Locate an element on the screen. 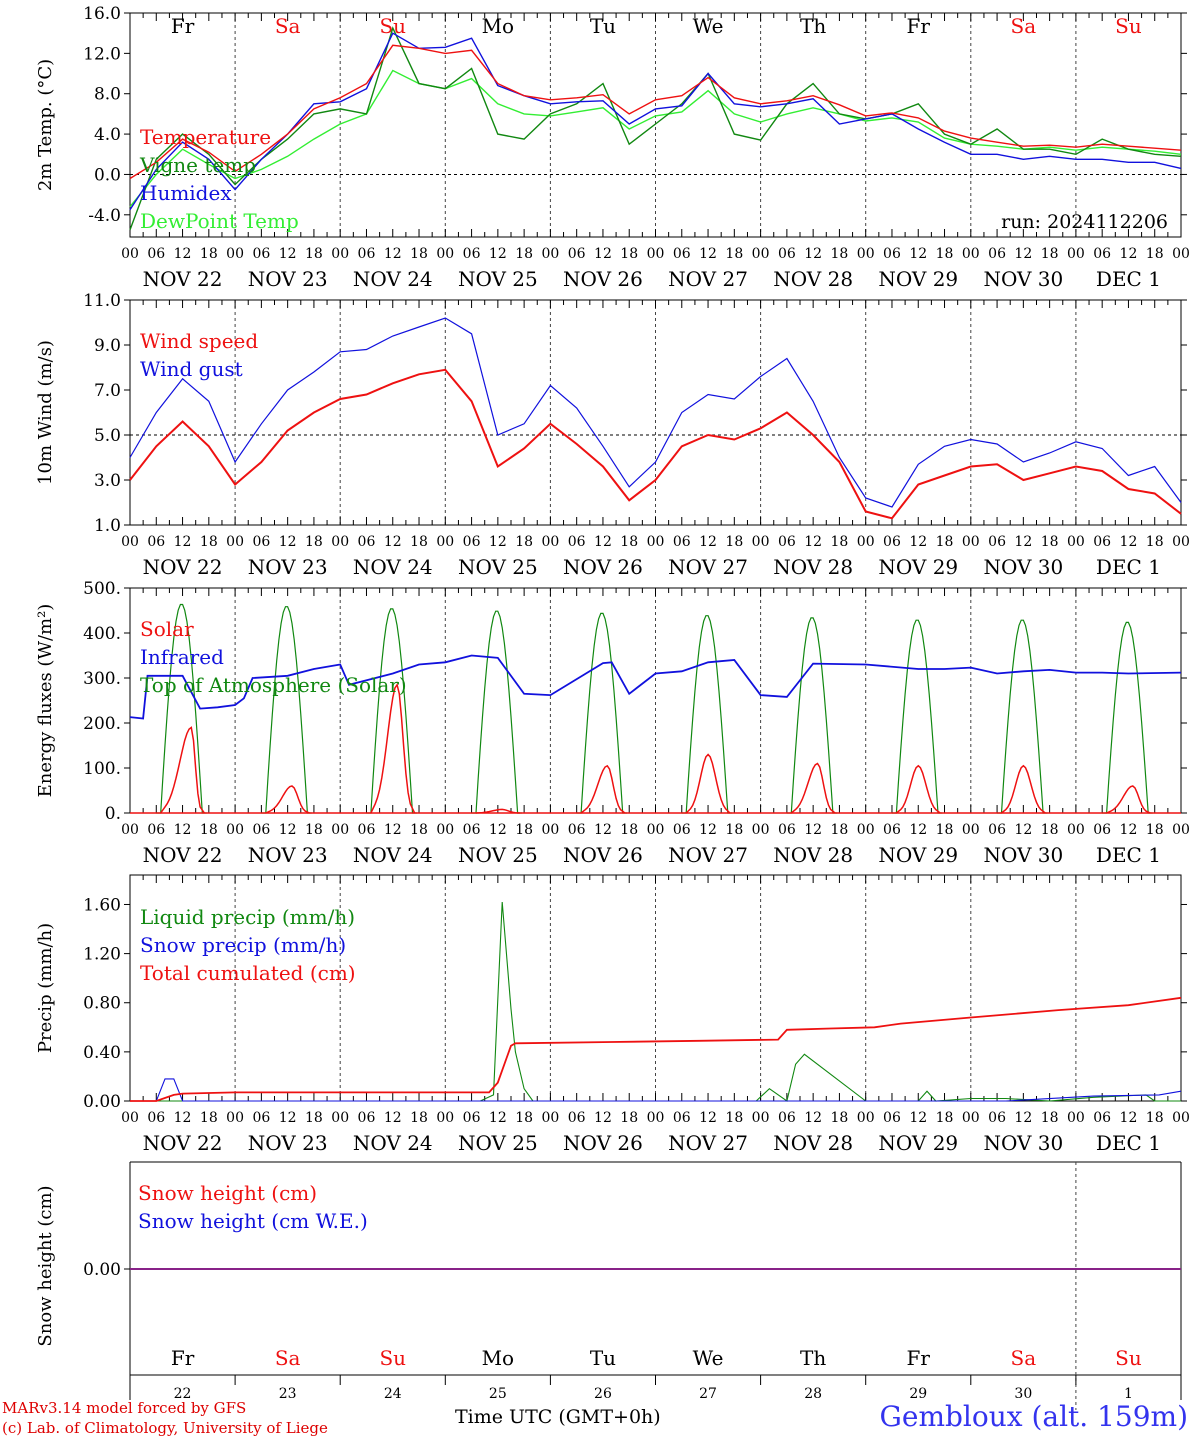 The height and width of the screenshot is (1440, 1194). y-tick-label: 5.0 is located at coordinates (107, 436).